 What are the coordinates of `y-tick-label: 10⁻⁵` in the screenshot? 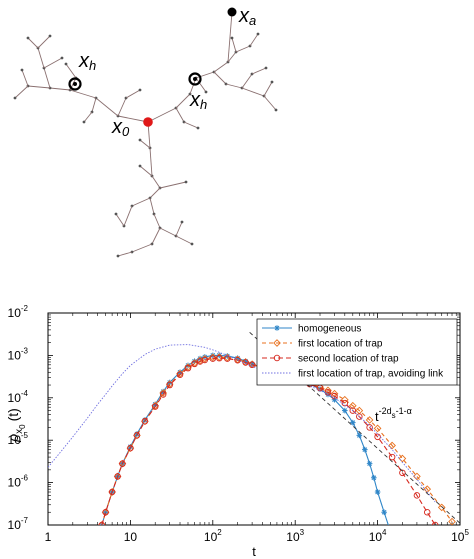 It's located at (18, 439).